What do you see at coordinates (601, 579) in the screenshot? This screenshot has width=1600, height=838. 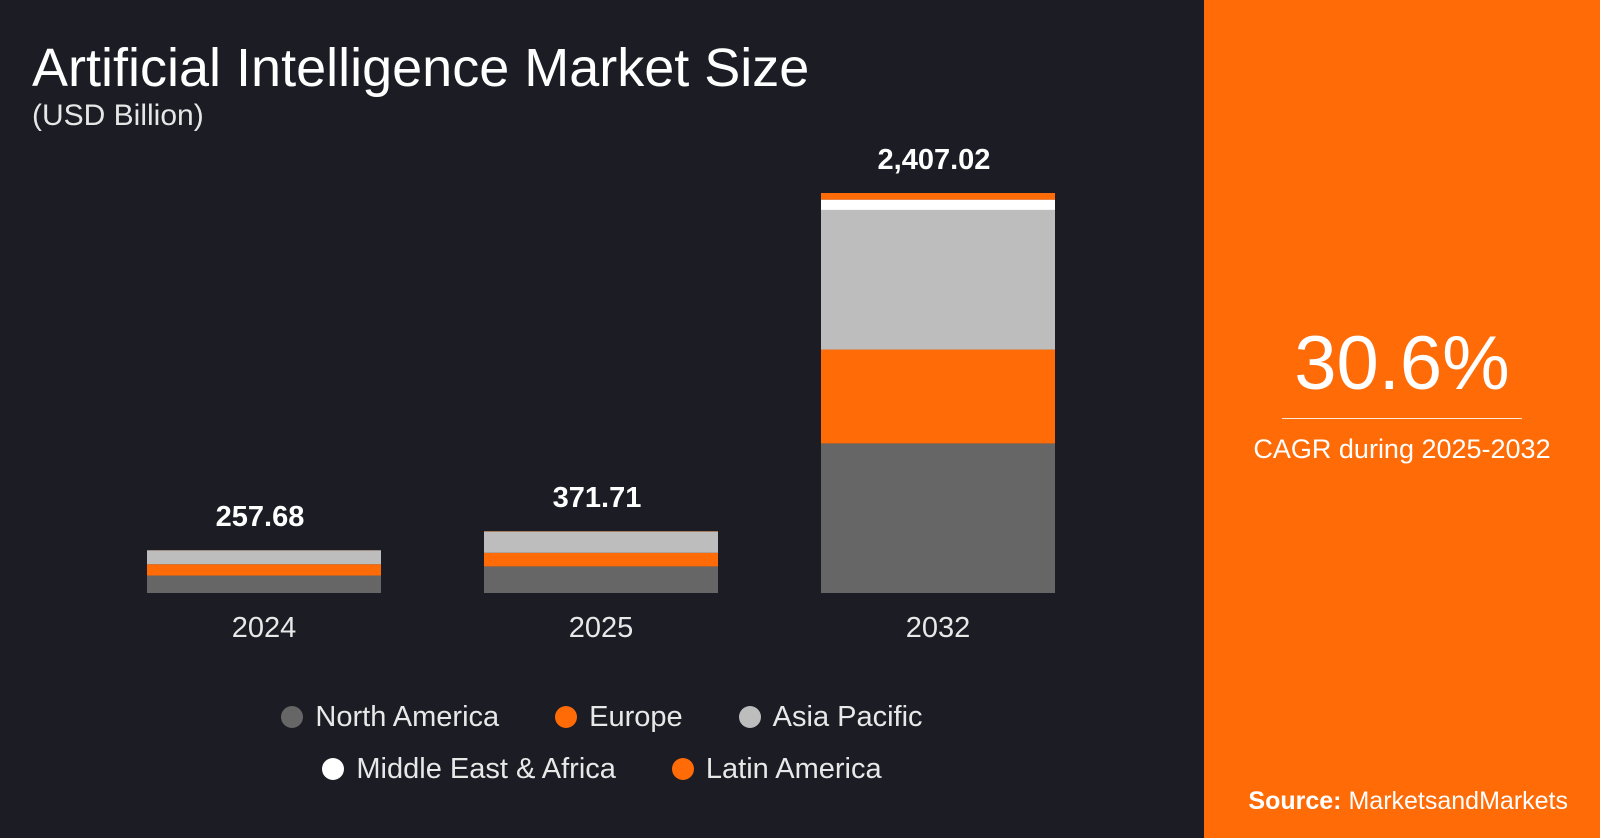 I see `bar-segment-2025-north-america` at bounding box center [601, 579].